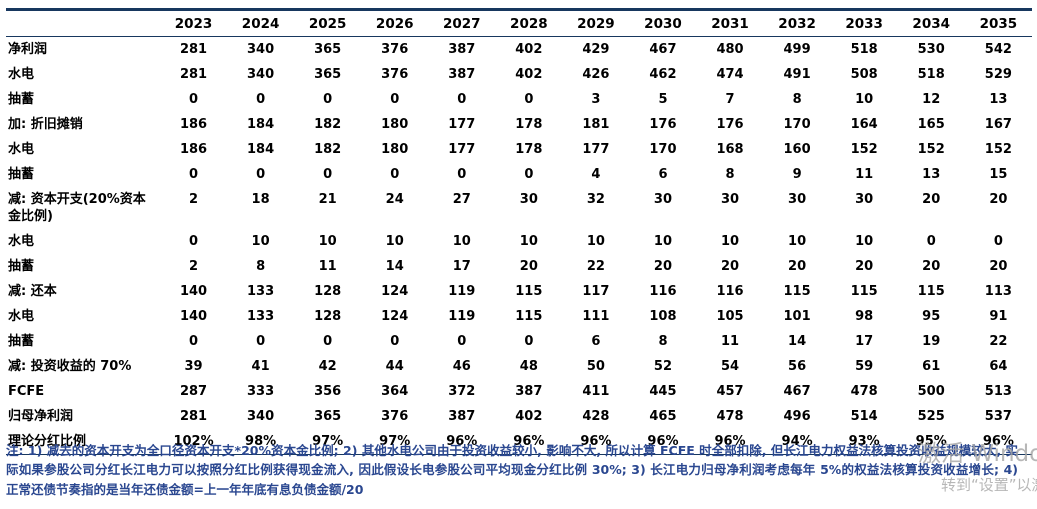 The height and width of the screenshot is (509, 1037). I want to click on value-cell: 365, so click(328, 416).